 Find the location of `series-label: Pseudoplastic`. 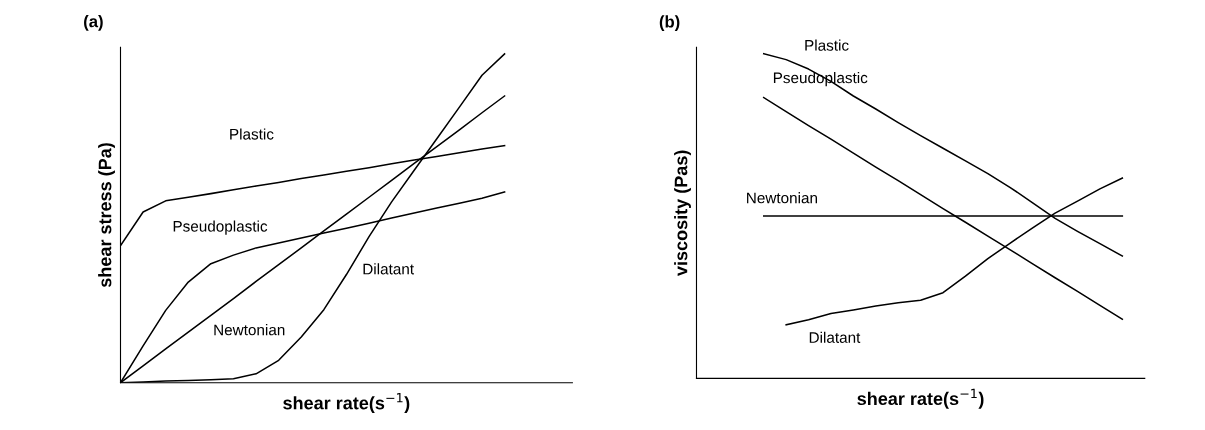

series-label: Pseudoplastic is located at coordinates (220, 227).